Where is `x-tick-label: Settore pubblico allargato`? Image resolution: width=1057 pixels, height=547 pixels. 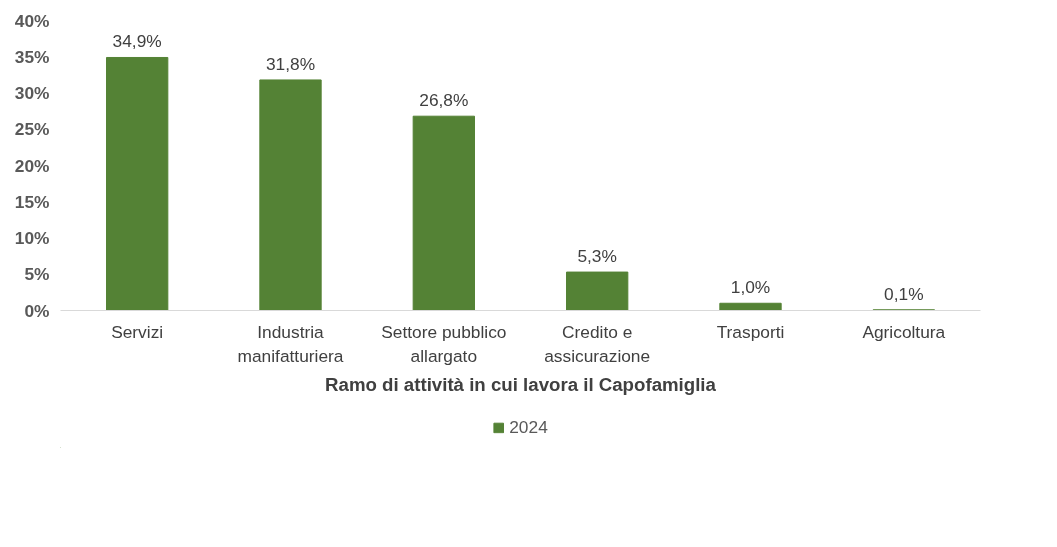 x-tick-label: Settore pubblico allargato is located at coordinates (444, 343).